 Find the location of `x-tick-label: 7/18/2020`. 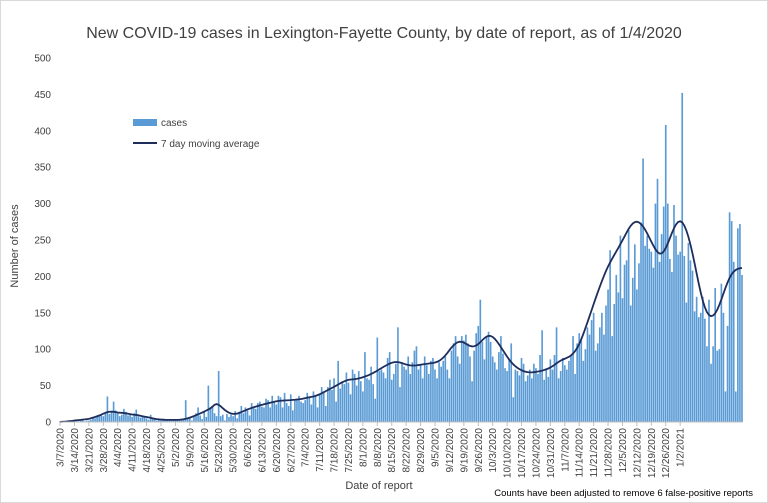

x-tick-label: 7/18/2020 is located at coordinates (335, 450).